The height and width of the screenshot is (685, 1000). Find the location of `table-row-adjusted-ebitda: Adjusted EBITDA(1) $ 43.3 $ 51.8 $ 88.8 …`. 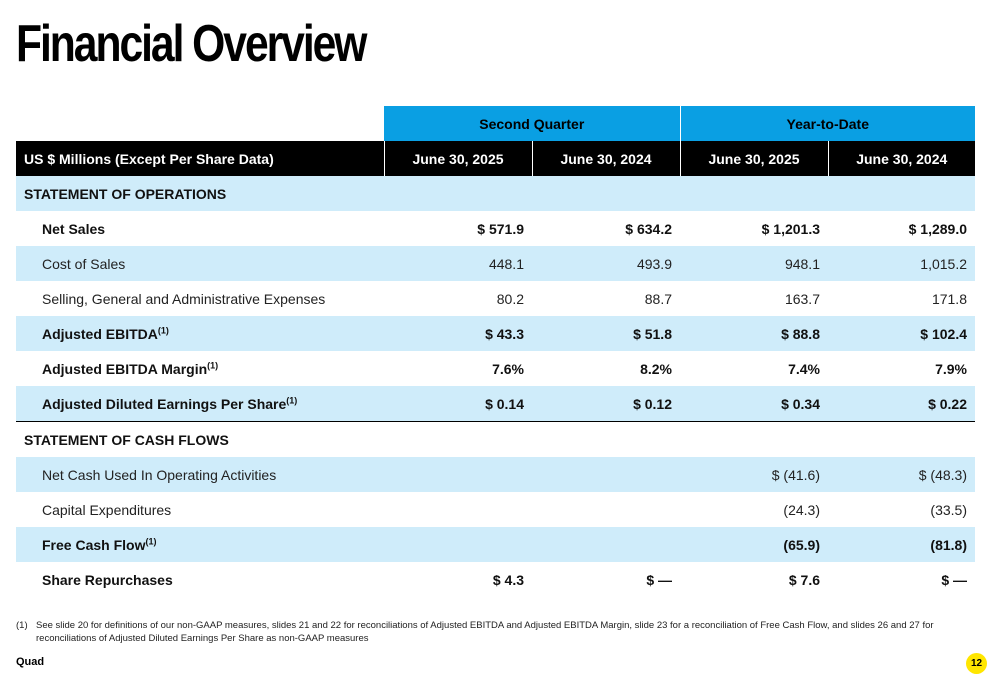

table-row-adjusted-ebitda: Adjusted EBITDA(1) $ 43.3 $ 51.8 $ 88.8 … is located at coordinates (495, 333).